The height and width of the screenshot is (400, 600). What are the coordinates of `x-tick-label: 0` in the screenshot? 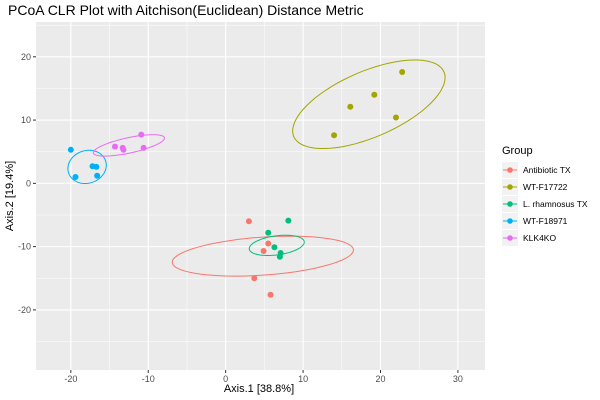 It's located at (225, 379).